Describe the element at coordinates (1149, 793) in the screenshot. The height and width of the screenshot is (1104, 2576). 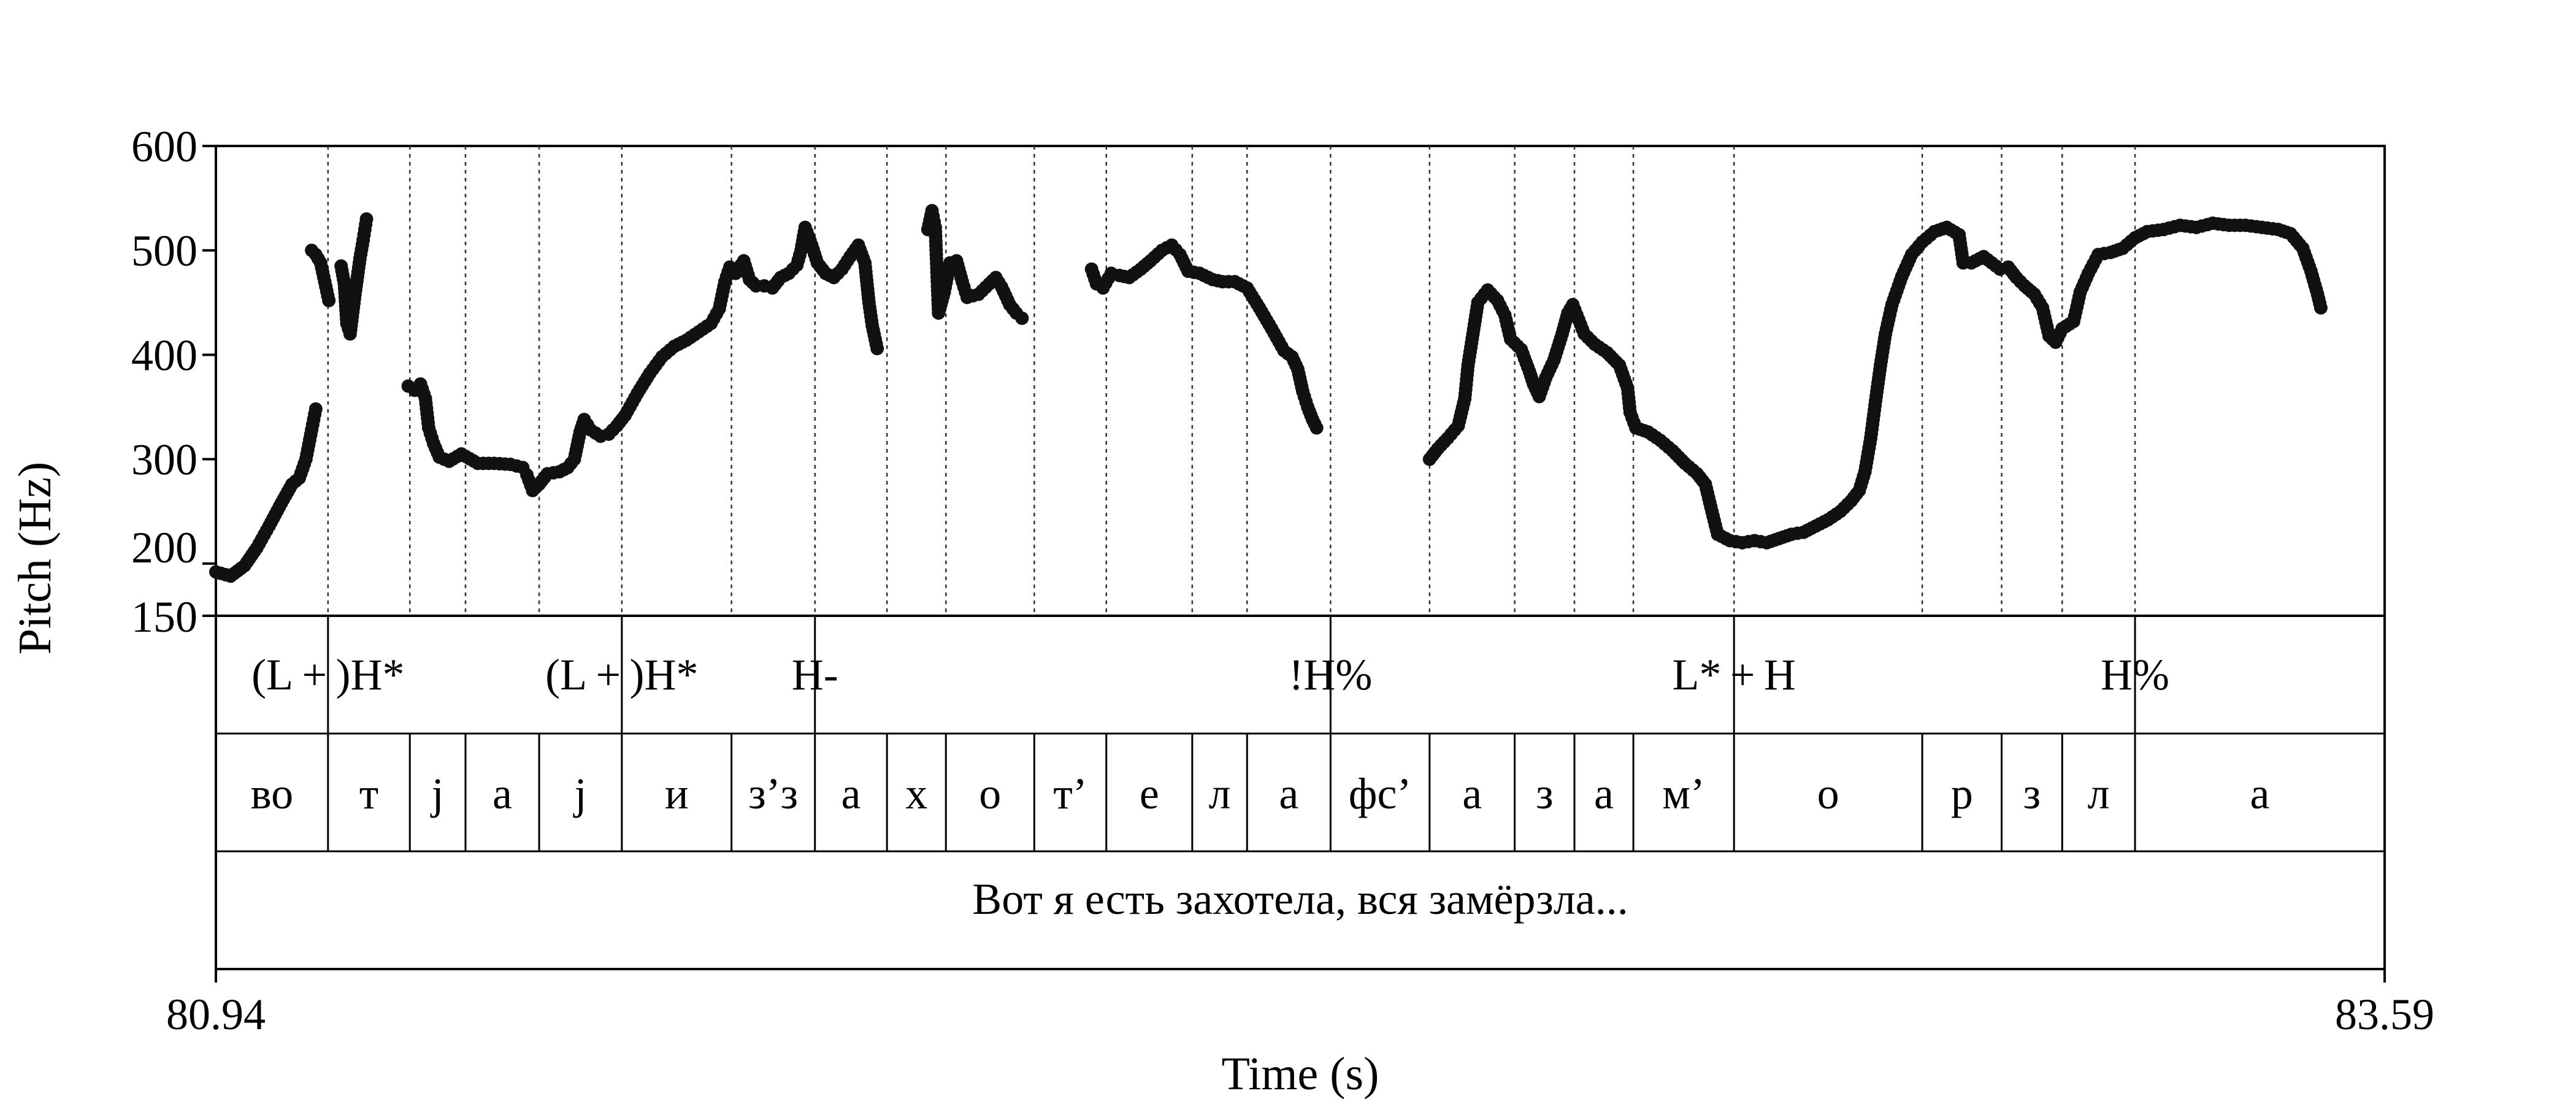
I see `segment-label: е` at that location.